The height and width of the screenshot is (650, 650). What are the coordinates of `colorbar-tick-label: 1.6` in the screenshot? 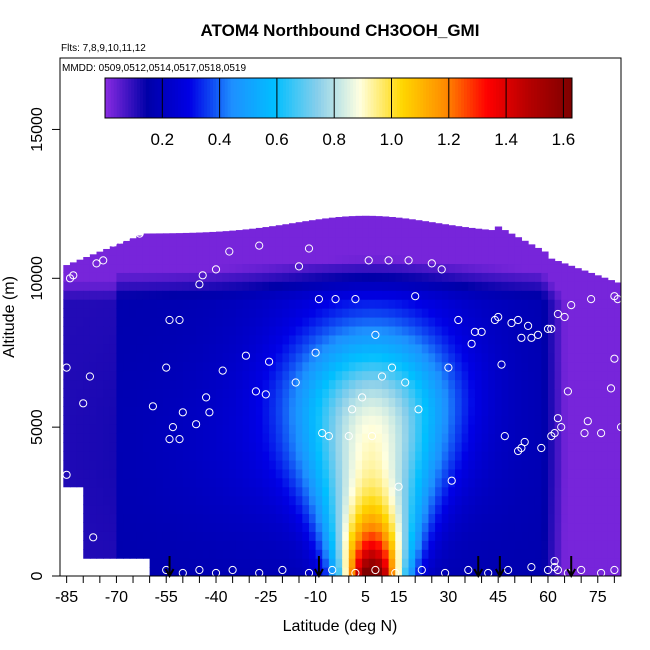 It's located at (564, 139).